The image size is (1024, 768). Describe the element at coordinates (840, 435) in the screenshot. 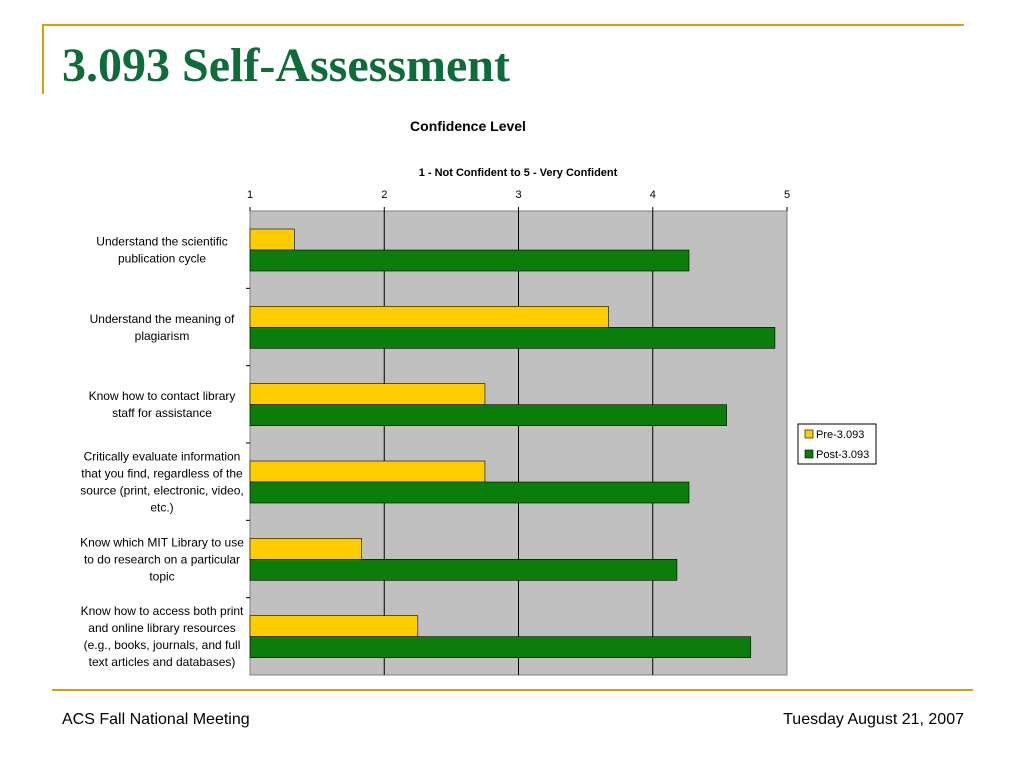

I see `legend-label-pre: Pre-3.093` at that location.